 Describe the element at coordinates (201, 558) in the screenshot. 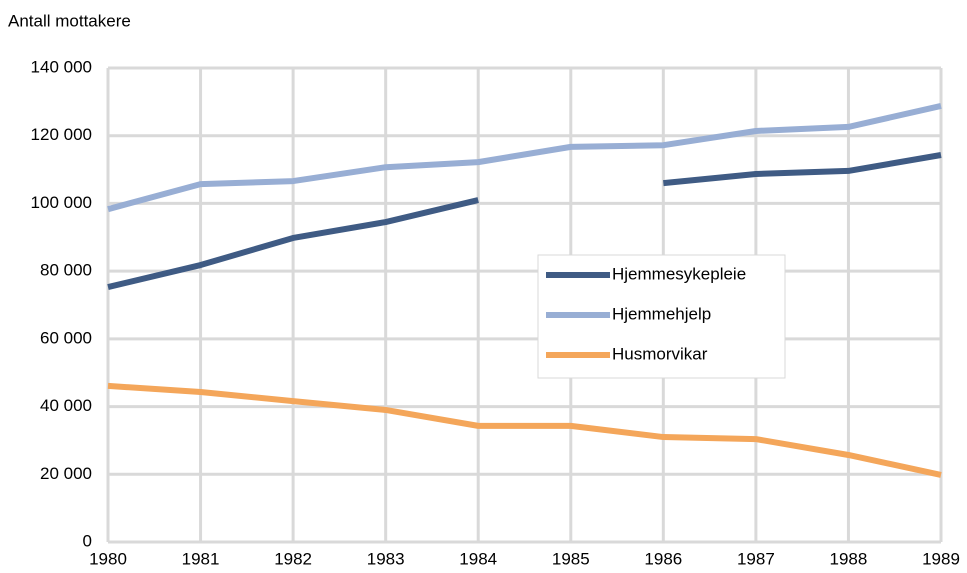

I see `x-tick-label: 1981` at that location.